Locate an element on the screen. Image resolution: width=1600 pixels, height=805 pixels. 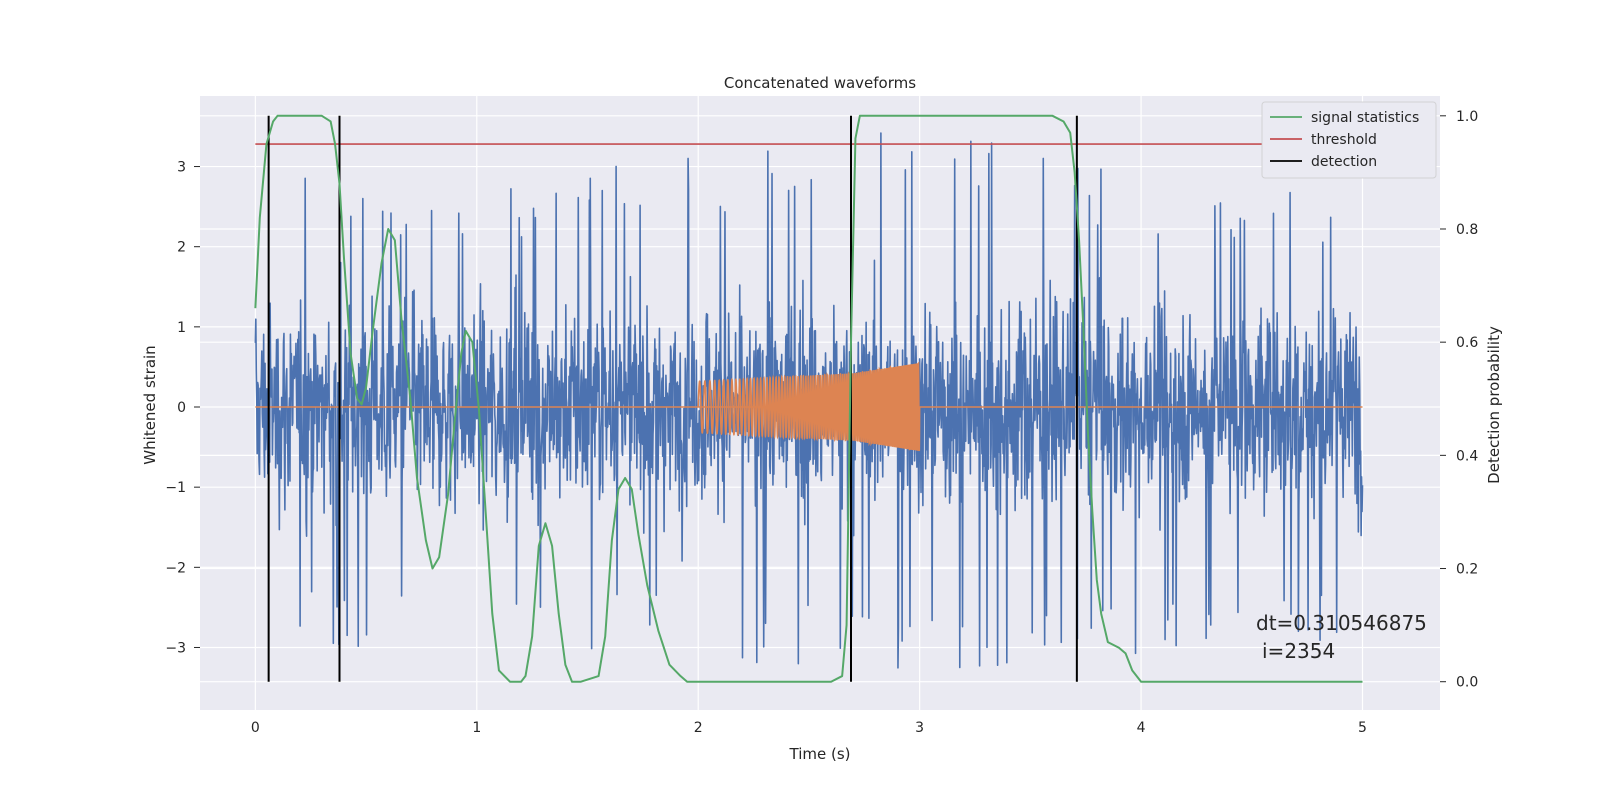
chirp-series-layer is located at coordinates (809, 406).